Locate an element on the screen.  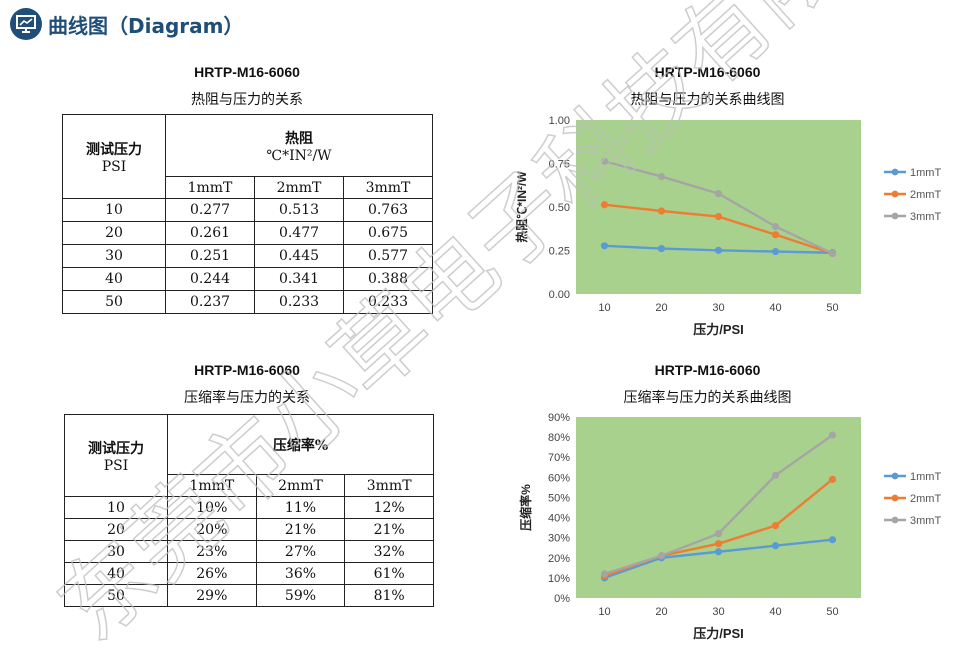
section-header: 曲线图（Diagram） is located at coordinates (126, 24).